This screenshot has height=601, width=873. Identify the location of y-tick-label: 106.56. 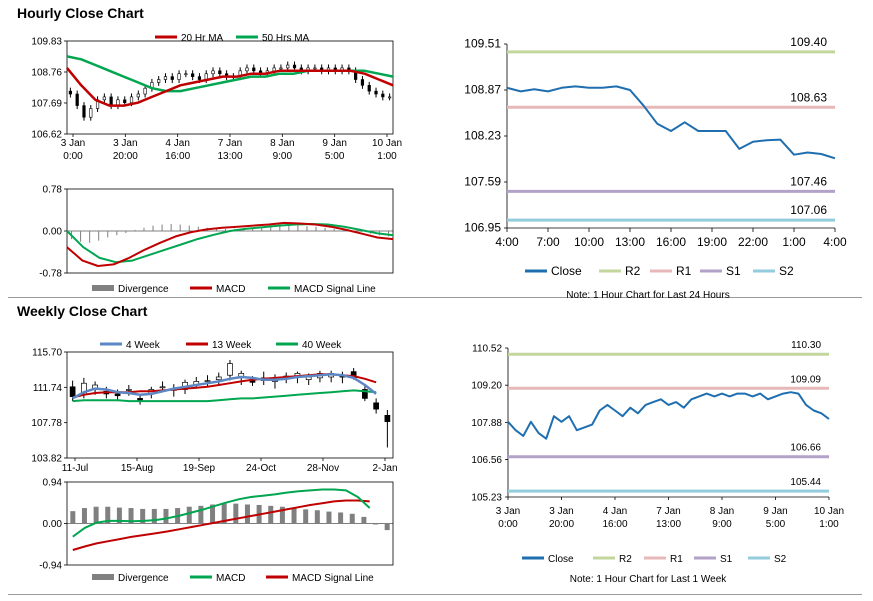
(486, 460).